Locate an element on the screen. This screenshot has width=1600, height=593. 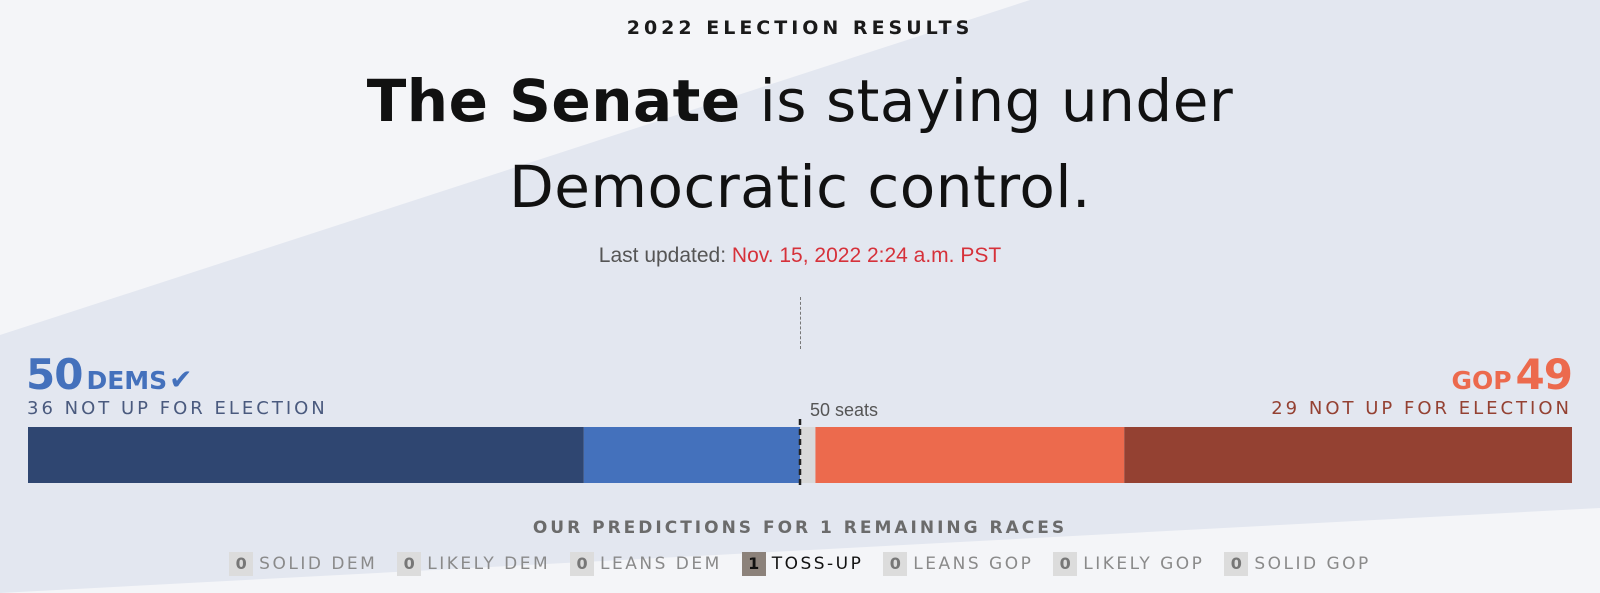
legend-label: LIKELY DEM is located at coordinates (489, 564).